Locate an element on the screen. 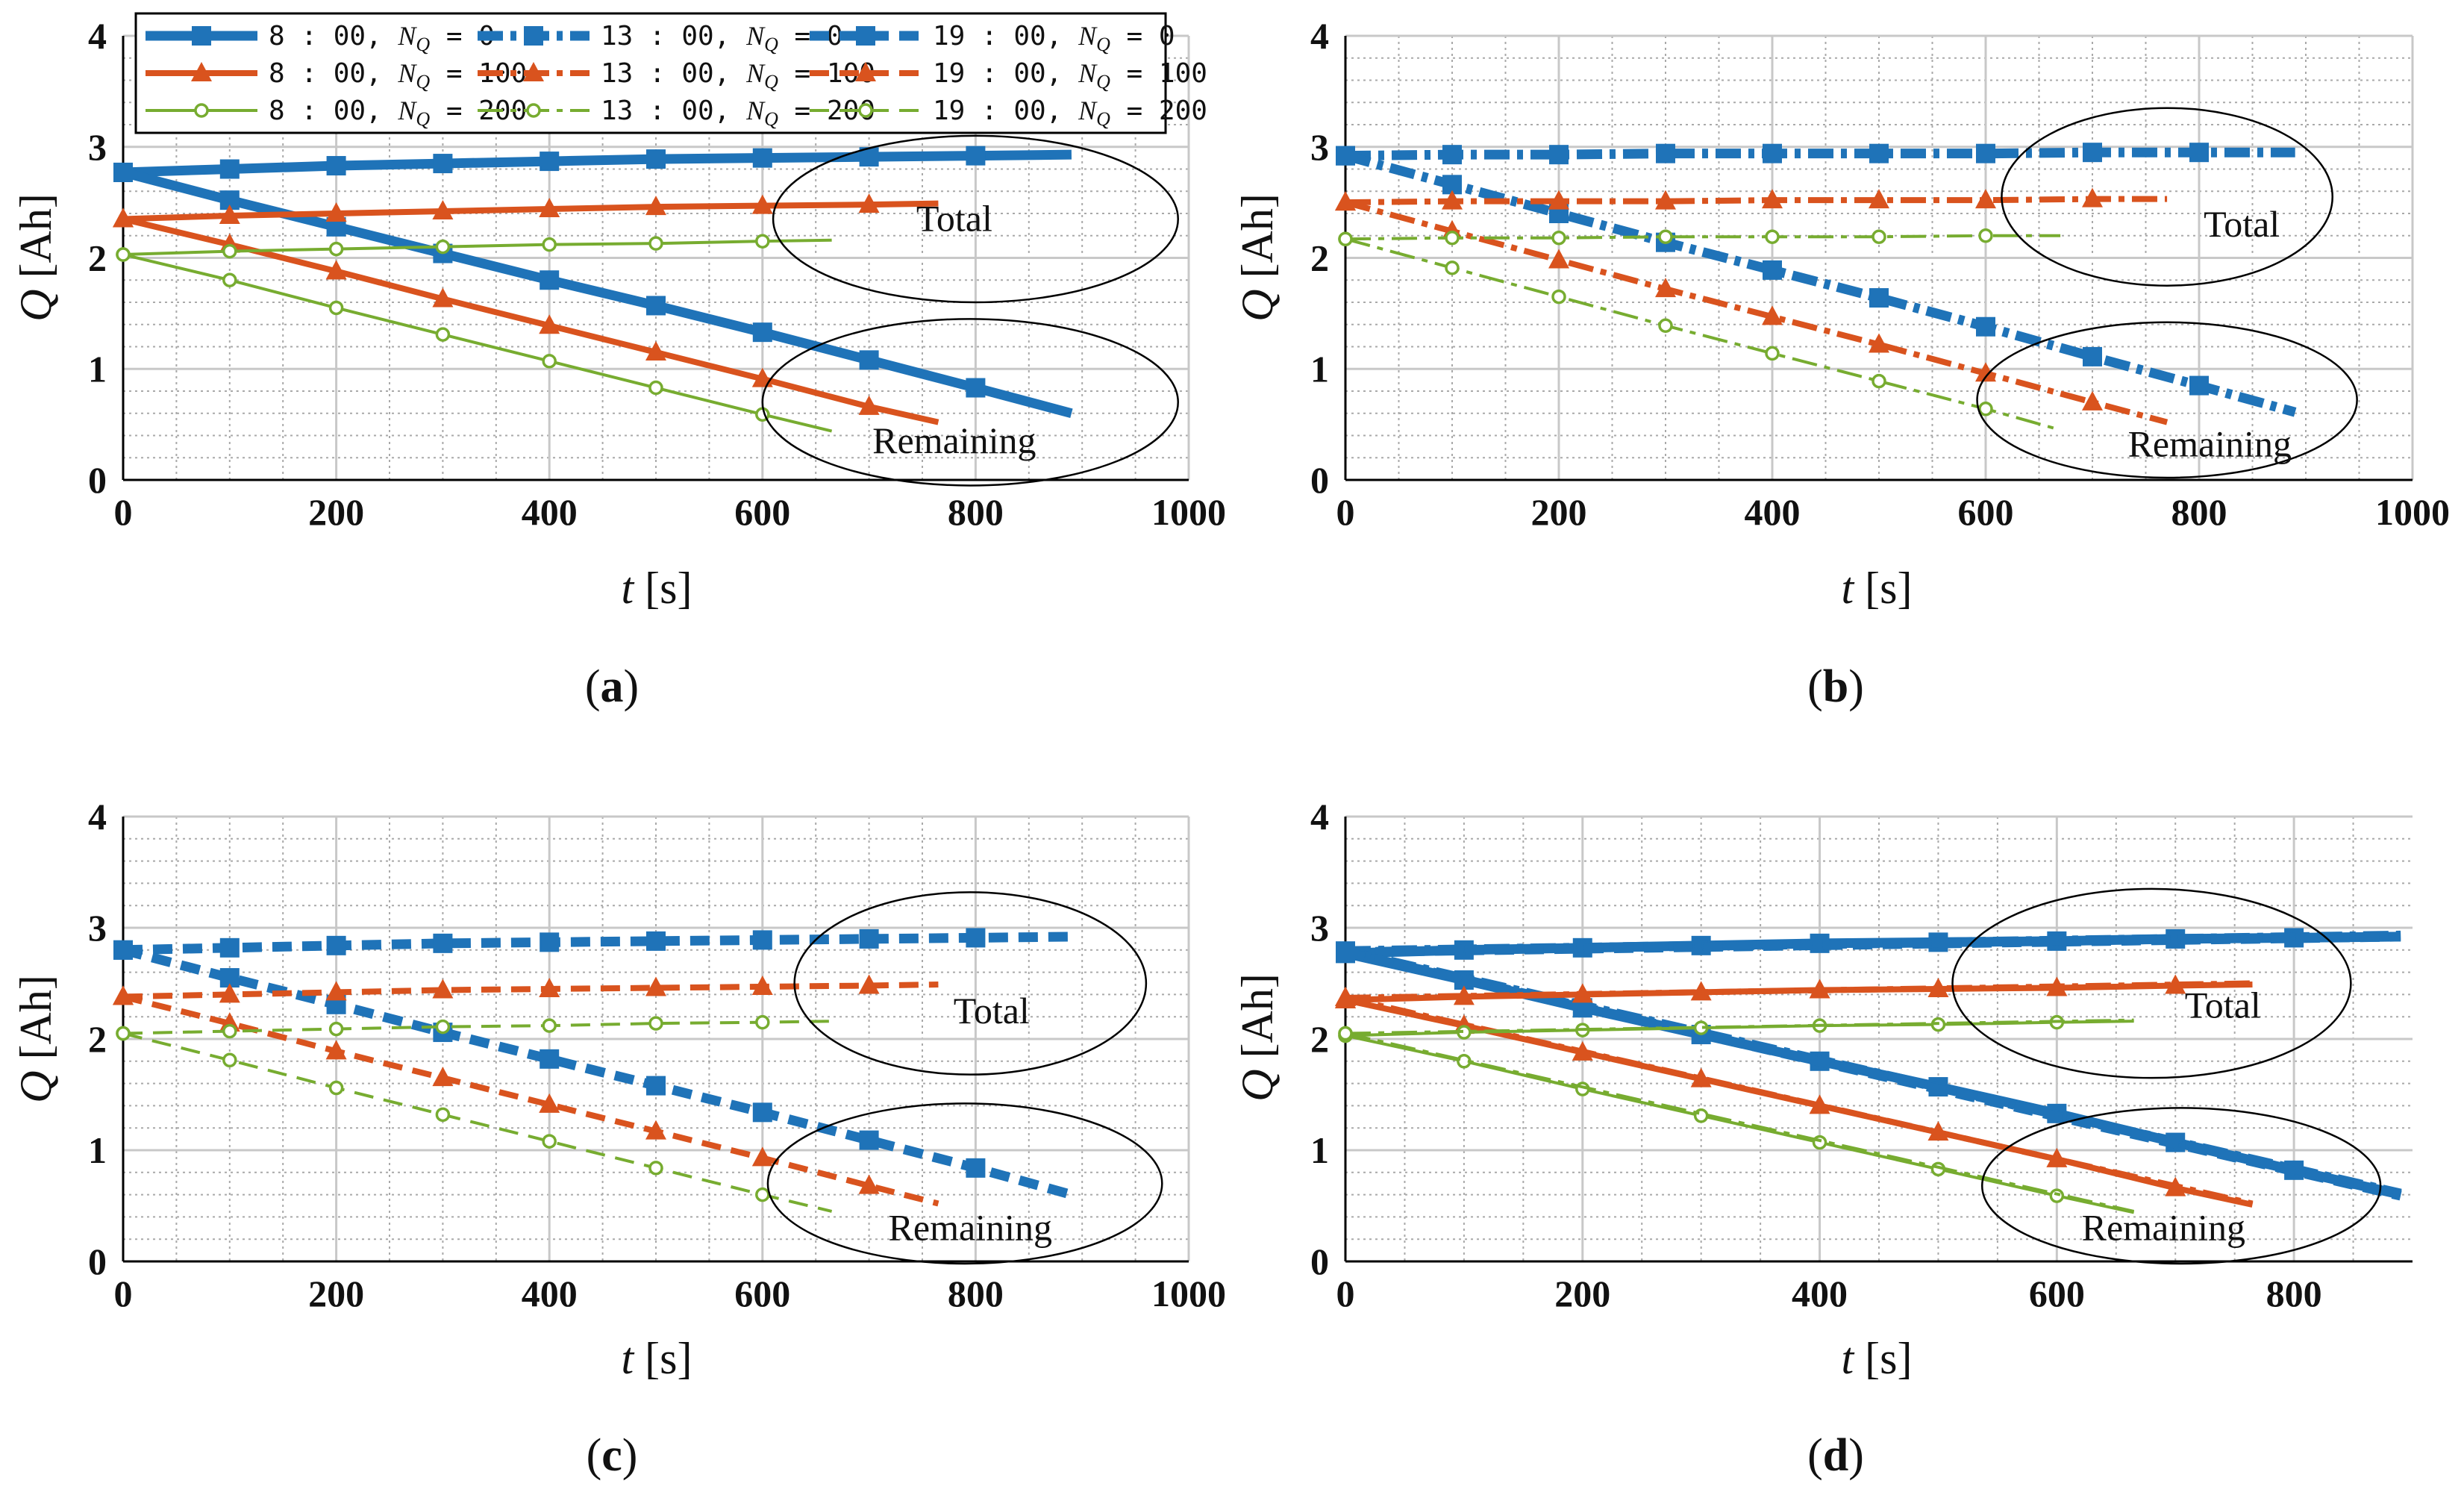  series-13-00-nq-200-remaining is located at coordinates (1736, 1119).